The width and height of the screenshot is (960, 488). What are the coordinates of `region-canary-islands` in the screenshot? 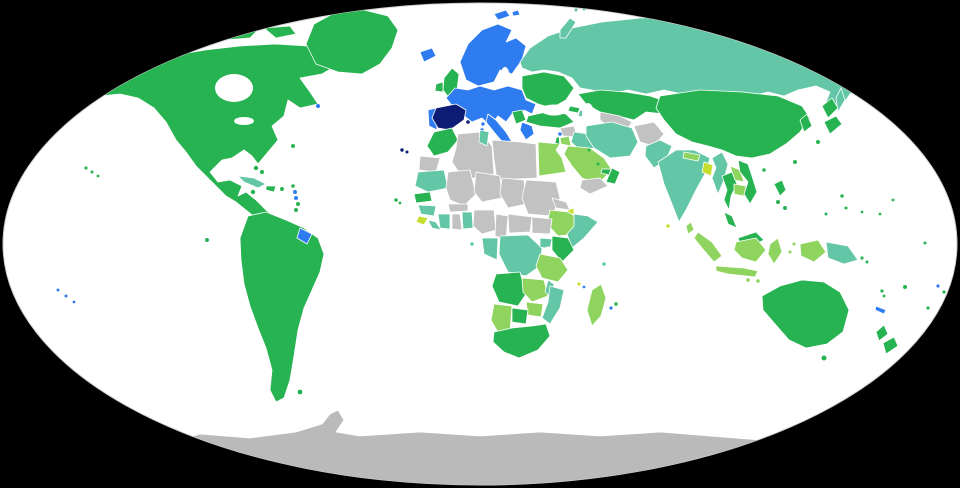 It's located at (402, 150).